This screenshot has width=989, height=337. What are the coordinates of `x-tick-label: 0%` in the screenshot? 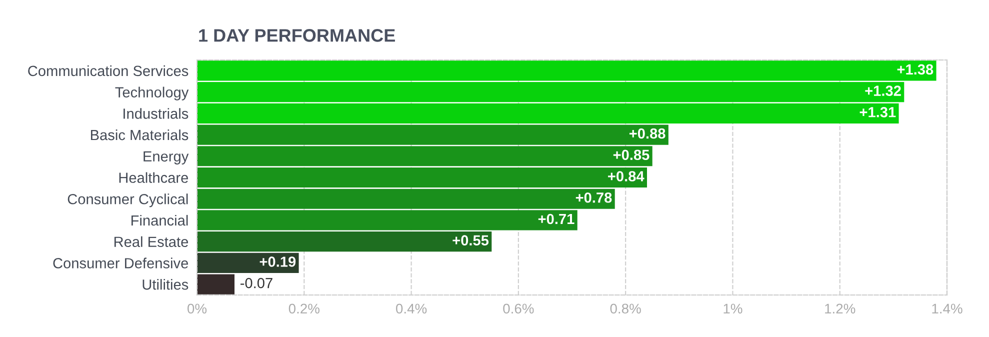 It's located at (197, 309).